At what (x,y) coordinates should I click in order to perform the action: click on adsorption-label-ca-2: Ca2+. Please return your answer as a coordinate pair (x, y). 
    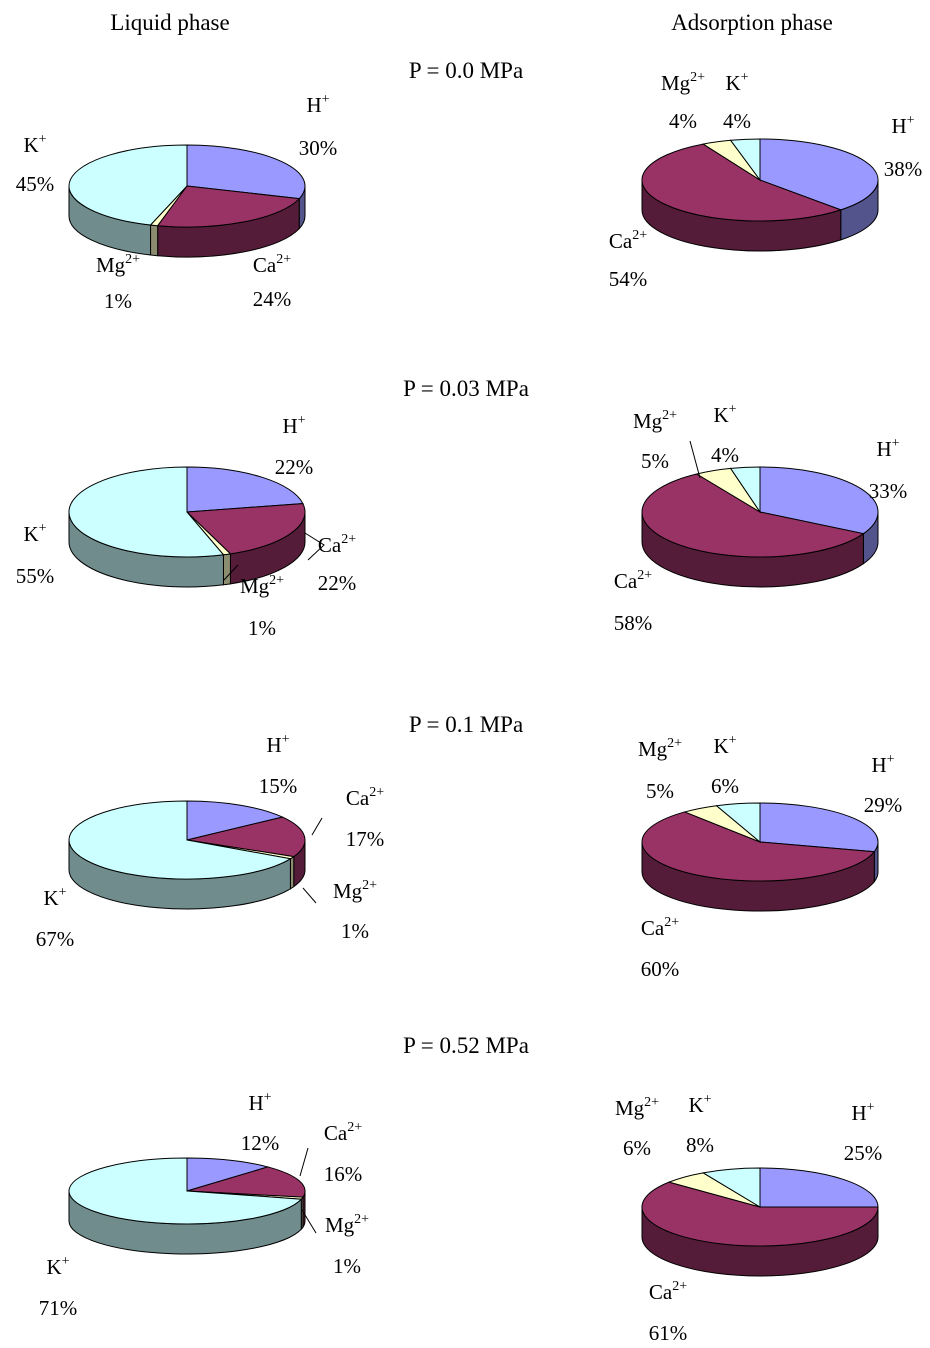
    Looking at the image, I should click on (660, 927).